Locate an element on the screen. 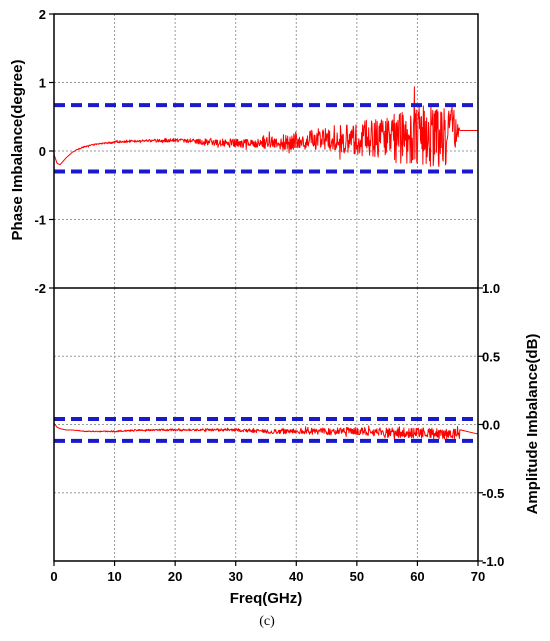 The height and width of the screenshot is (641, 550). x-tick-label: 60 is located at coordinates (417, 576).